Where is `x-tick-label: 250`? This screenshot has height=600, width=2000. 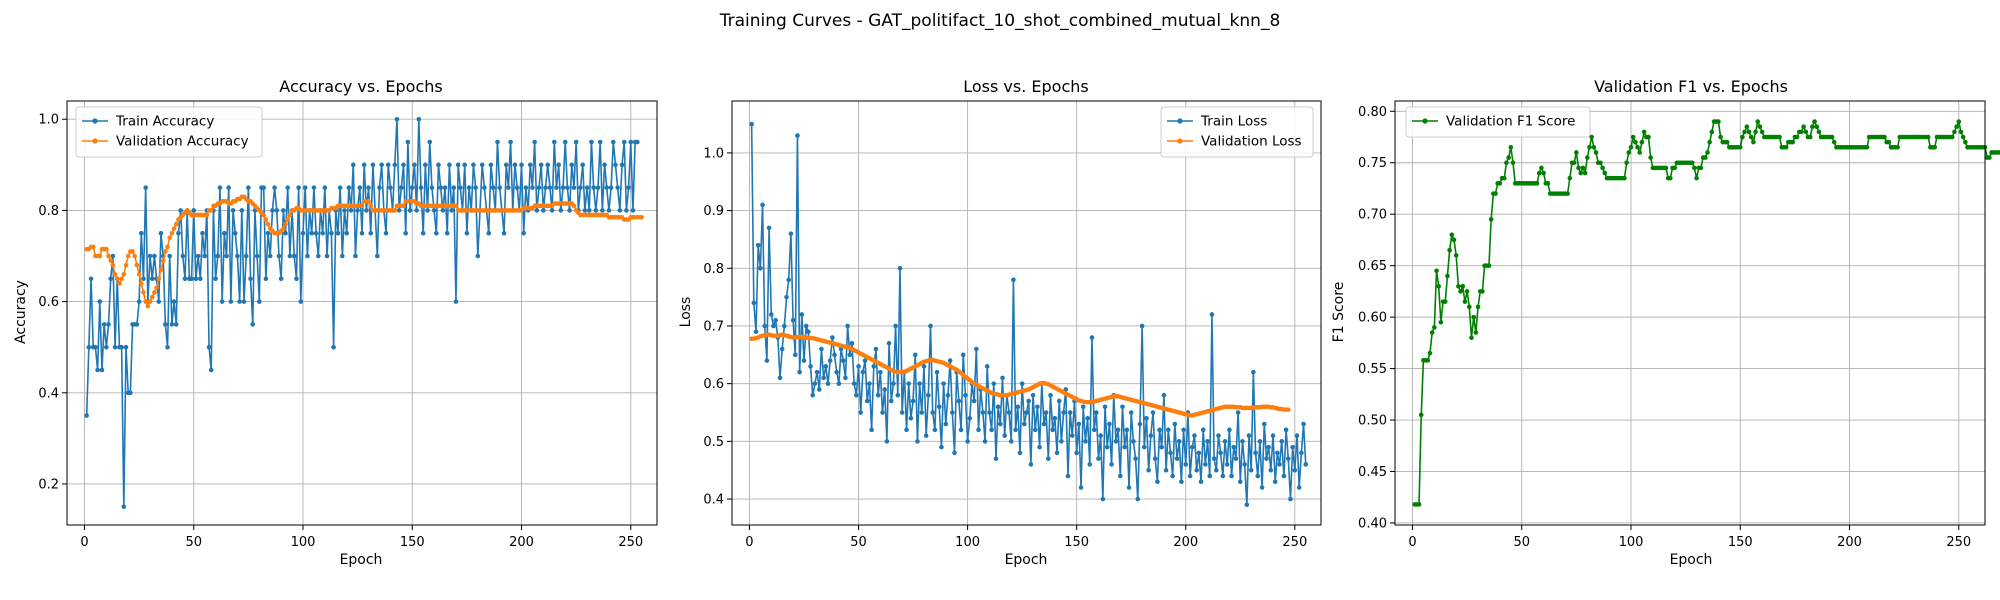 x-tick-label: 250 is located at coordinates (630, 542).